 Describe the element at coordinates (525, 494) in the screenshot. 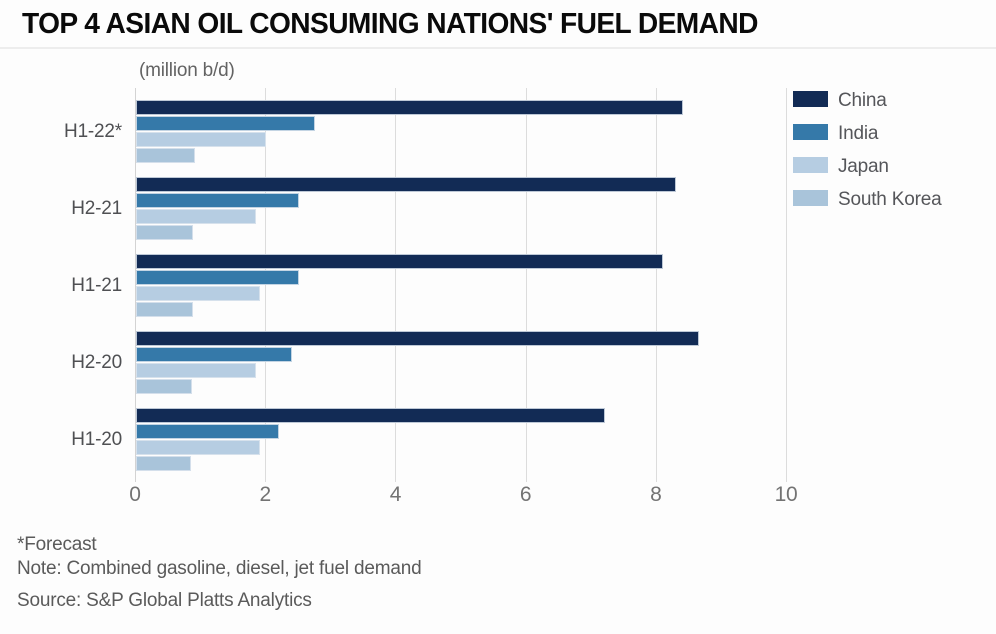

I see `x-tick-label-6: 6` at that location.